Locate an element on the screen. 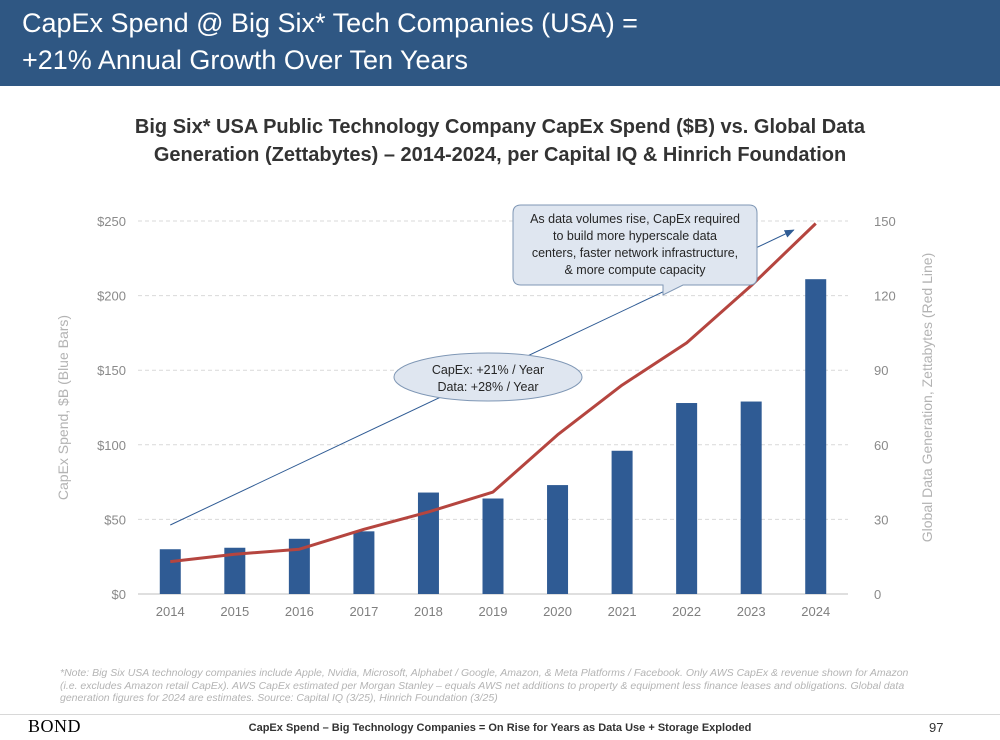 Image resolution: width=1000 pixels, height=740 pixels. x-tick-label: 2021 is located at coordinates (622, 611).